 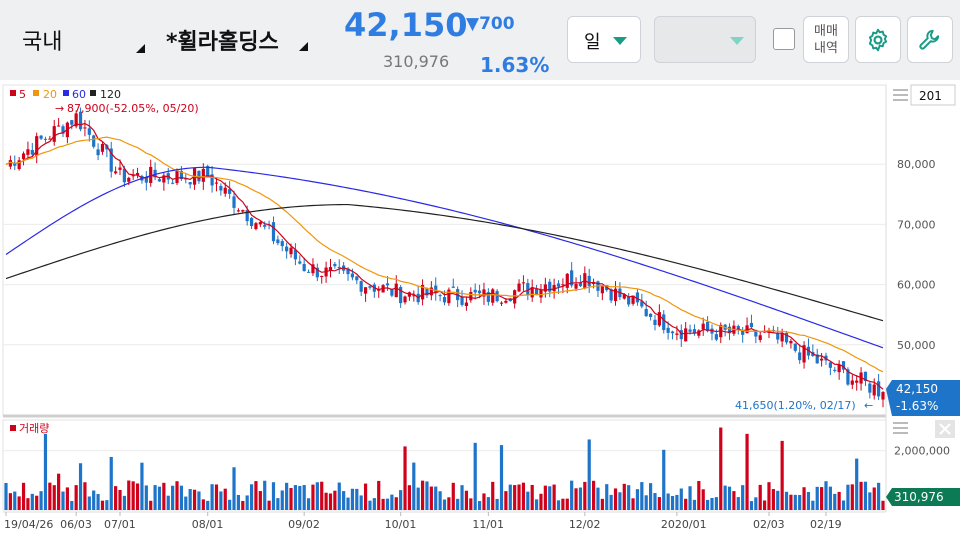 What do you see at coordinates (34, 428) in the screenshot?
I see `volume-panel-title: 거래량` at bounding box center [34, 428].